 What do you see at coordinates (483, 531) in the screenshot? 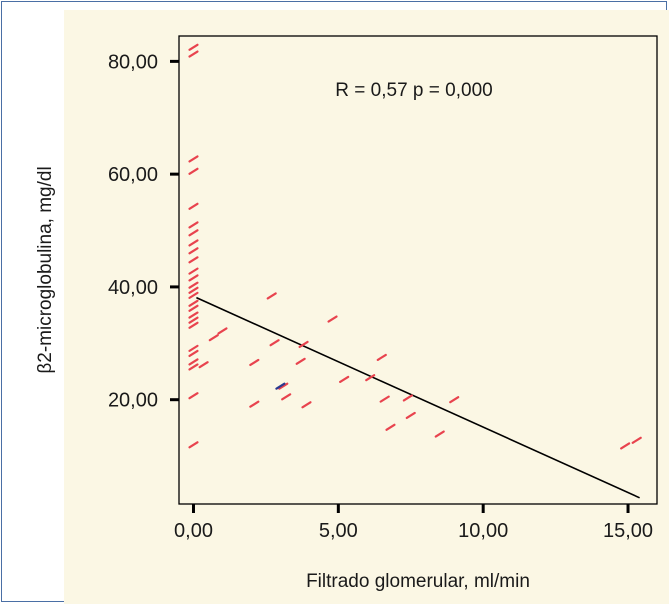
I see `x-tick-label: 10,00` at bounding box center [483, 531].